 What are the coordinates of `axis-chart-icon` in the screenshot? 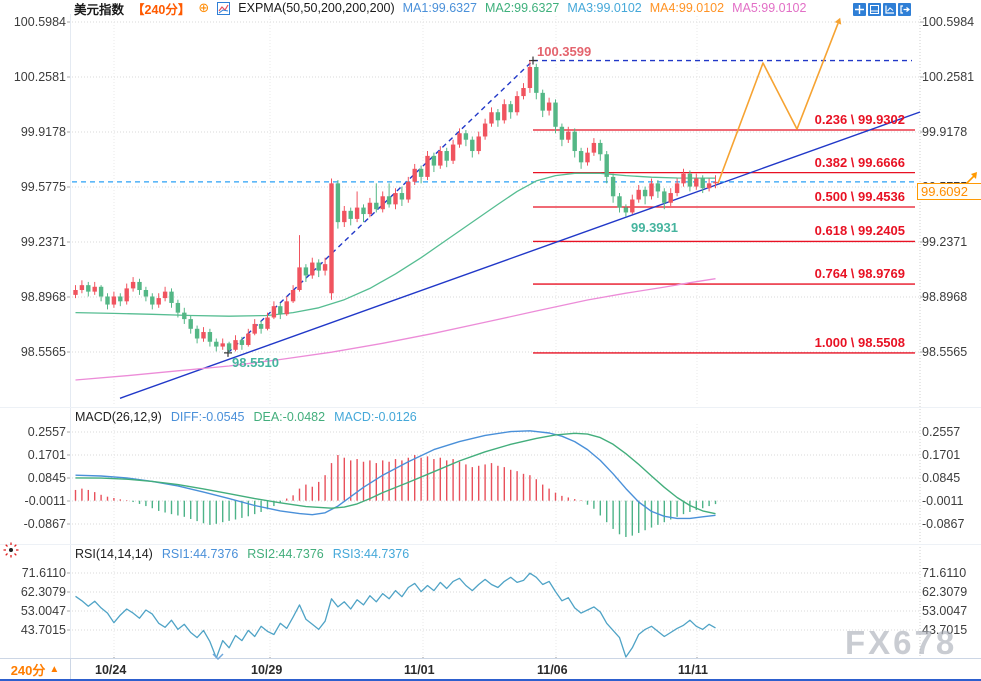 It's located at (889, 9).